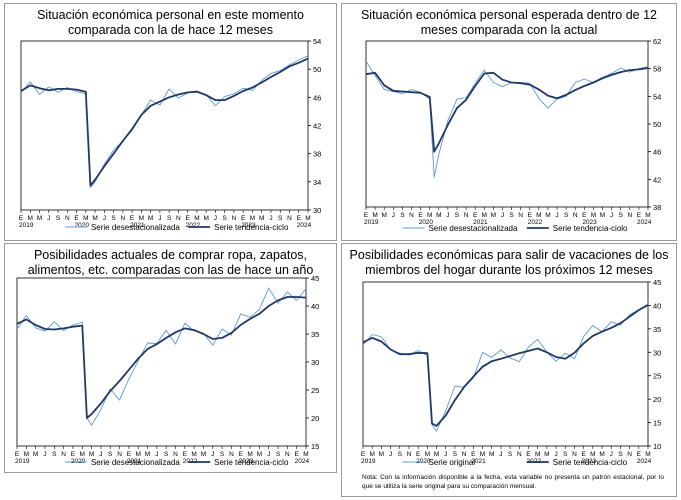 This screenshot has height=500, width=681. What do you see at coordinates (317, 182) in the screenshot?
I see `y-tick-label: 34` at bounding box center [317, 182].